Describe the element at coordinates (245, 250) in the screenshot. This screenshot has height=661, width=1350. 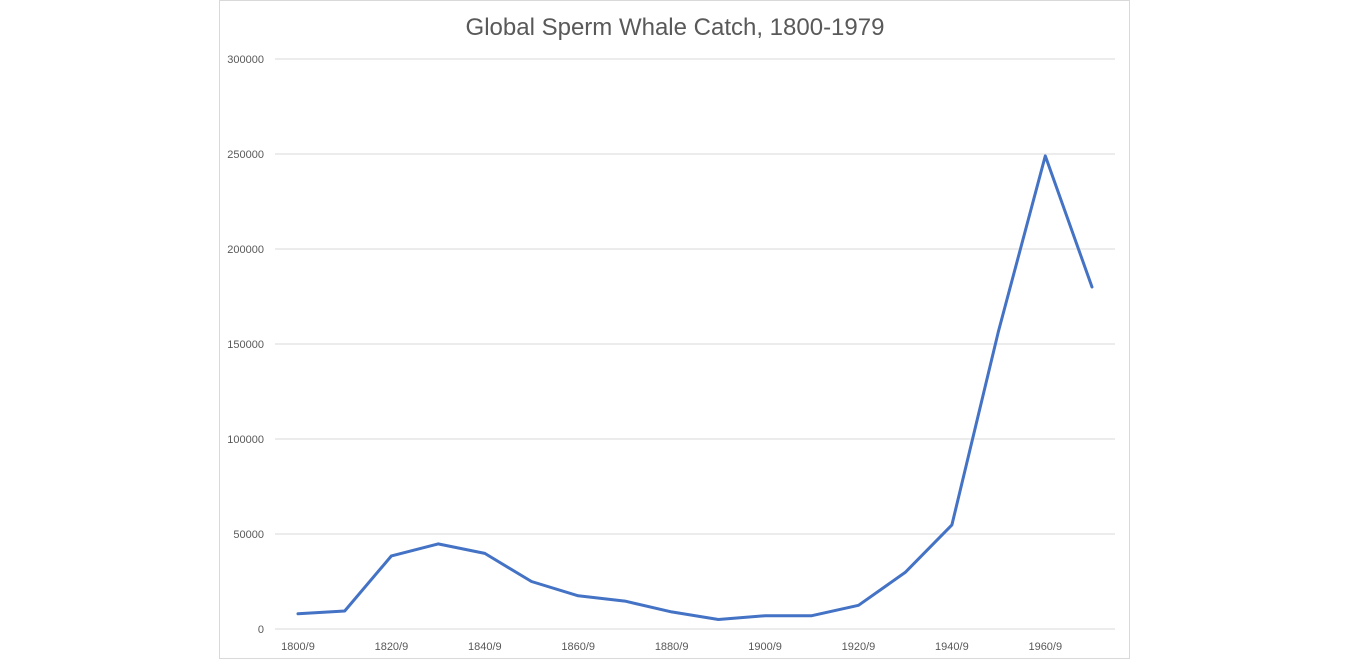
I see `y-tick-label: 200000` at that location.